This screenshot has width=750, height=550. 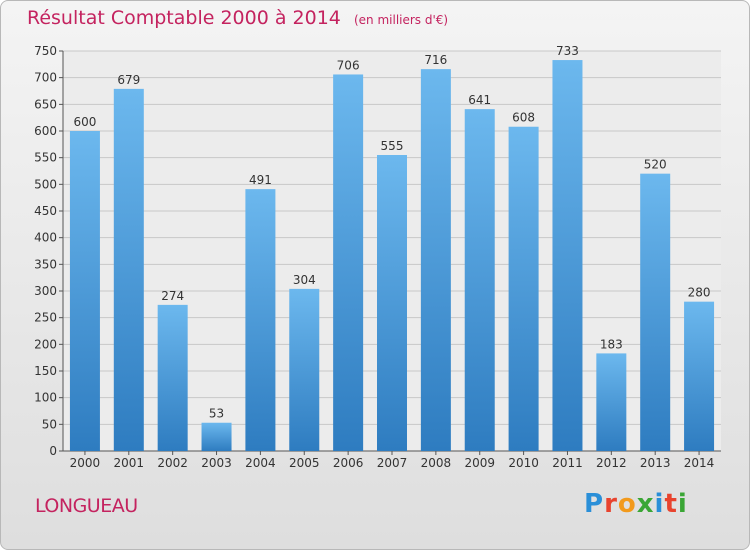 I want to click on x-tick-label: 2008, so click(x=436, y=463).